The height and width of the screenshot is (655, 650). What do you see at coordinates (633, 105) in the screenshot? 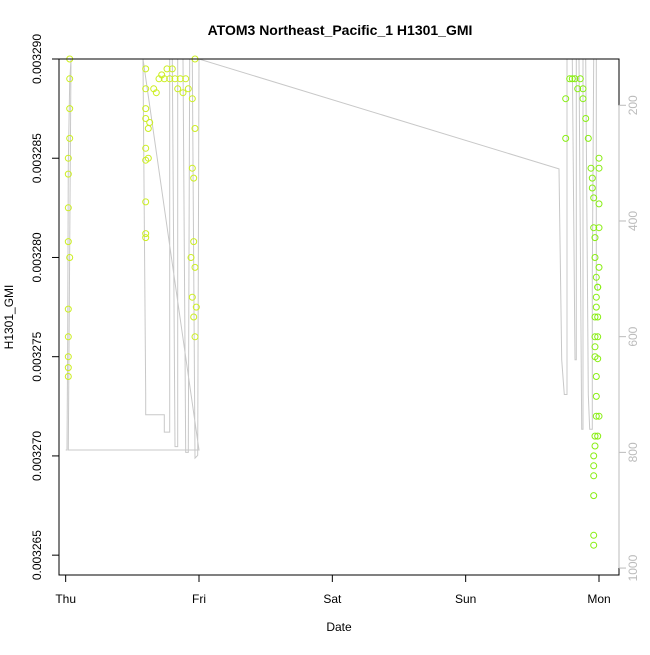
I see `y2-tick-label: 200` at bounding box center [633, 105].